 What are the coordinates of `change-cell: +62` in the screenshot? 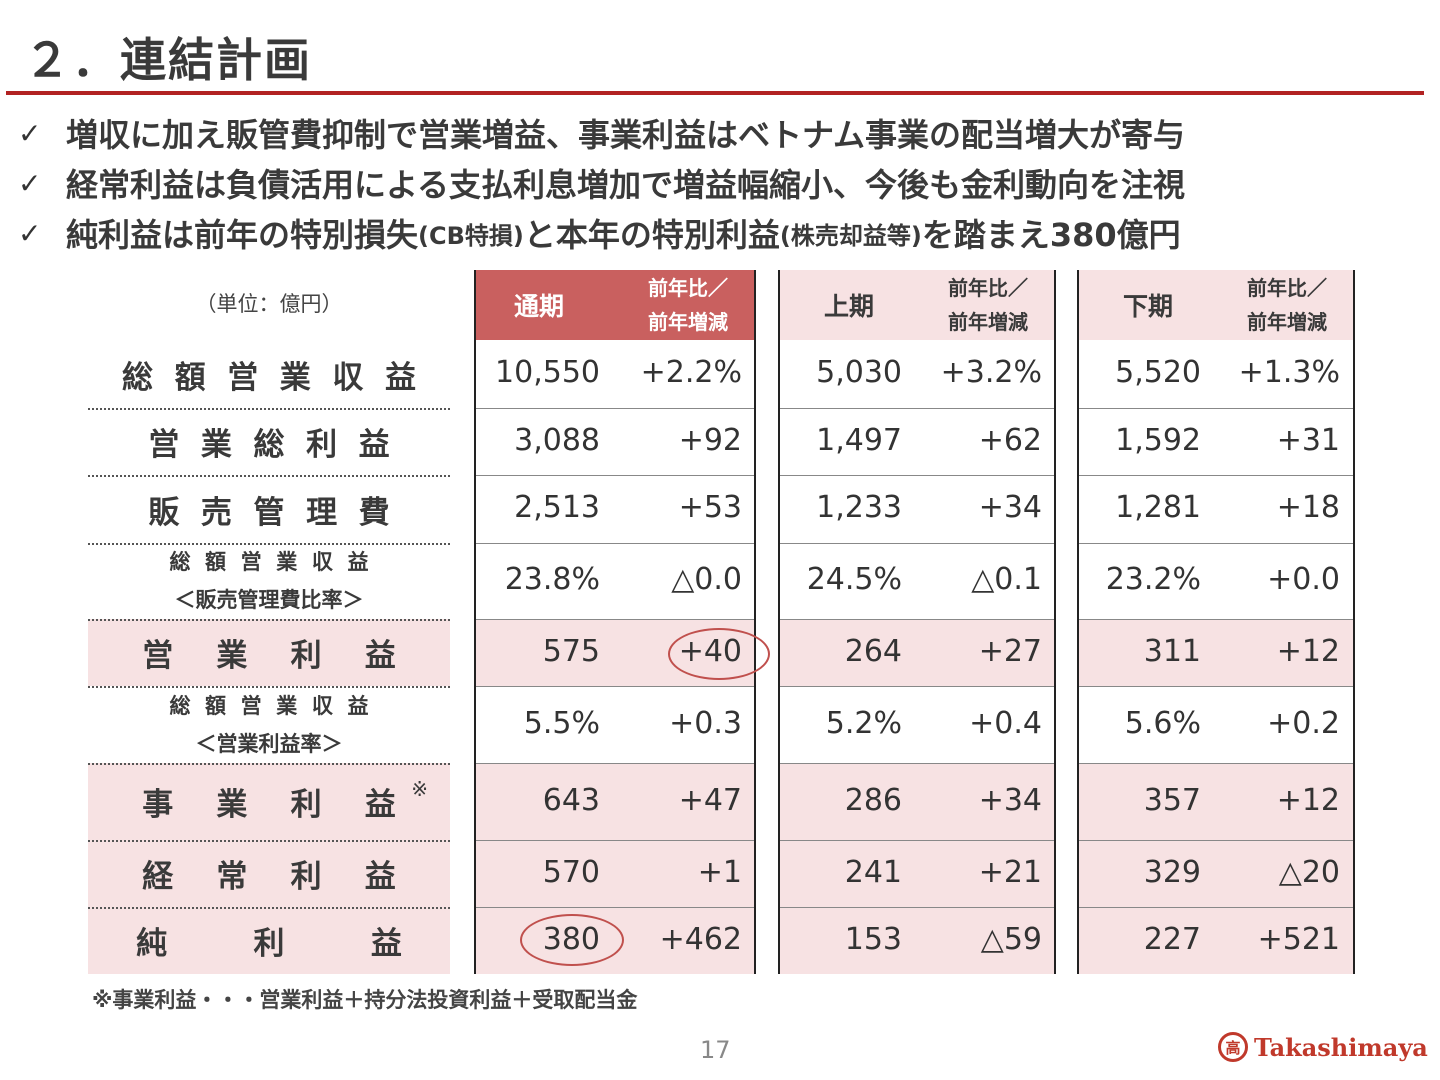 It's located at (1010, 440).